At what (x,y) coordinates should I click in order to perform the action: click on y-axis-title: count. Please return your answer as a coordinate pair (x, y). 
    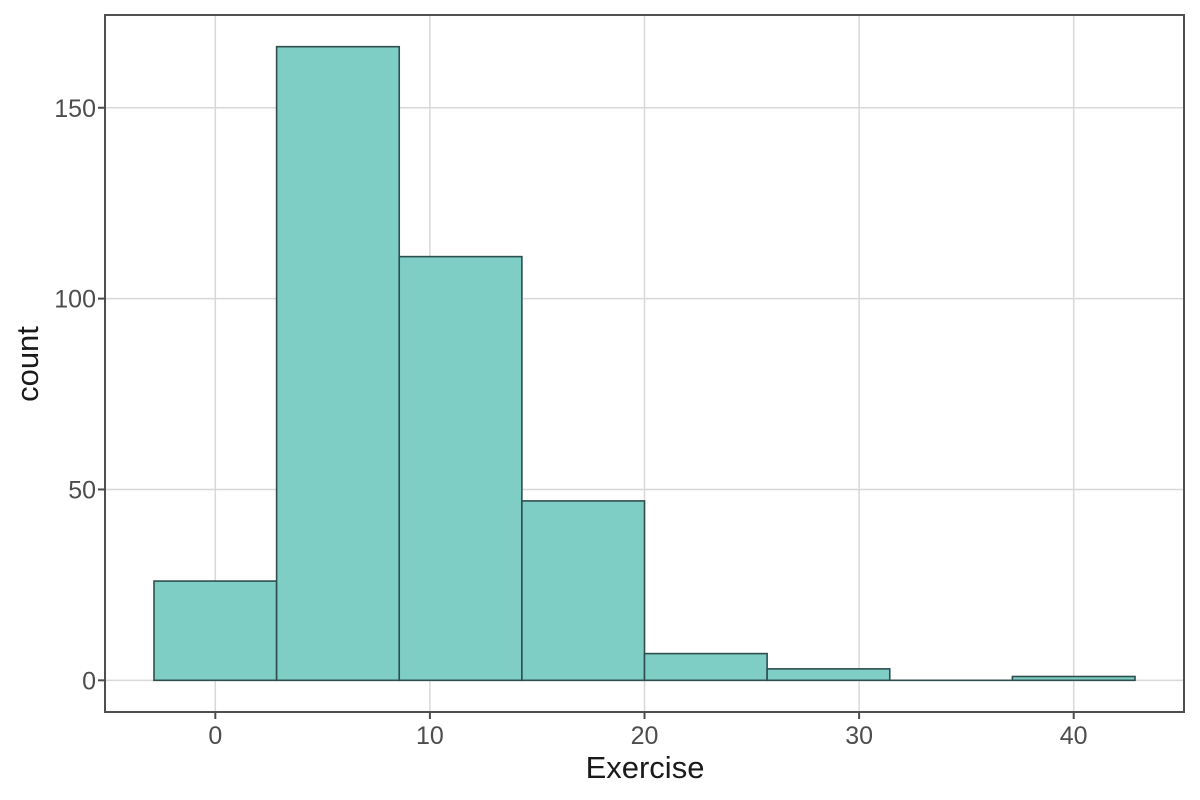
    Looking at the image, I should click on (27, 364).